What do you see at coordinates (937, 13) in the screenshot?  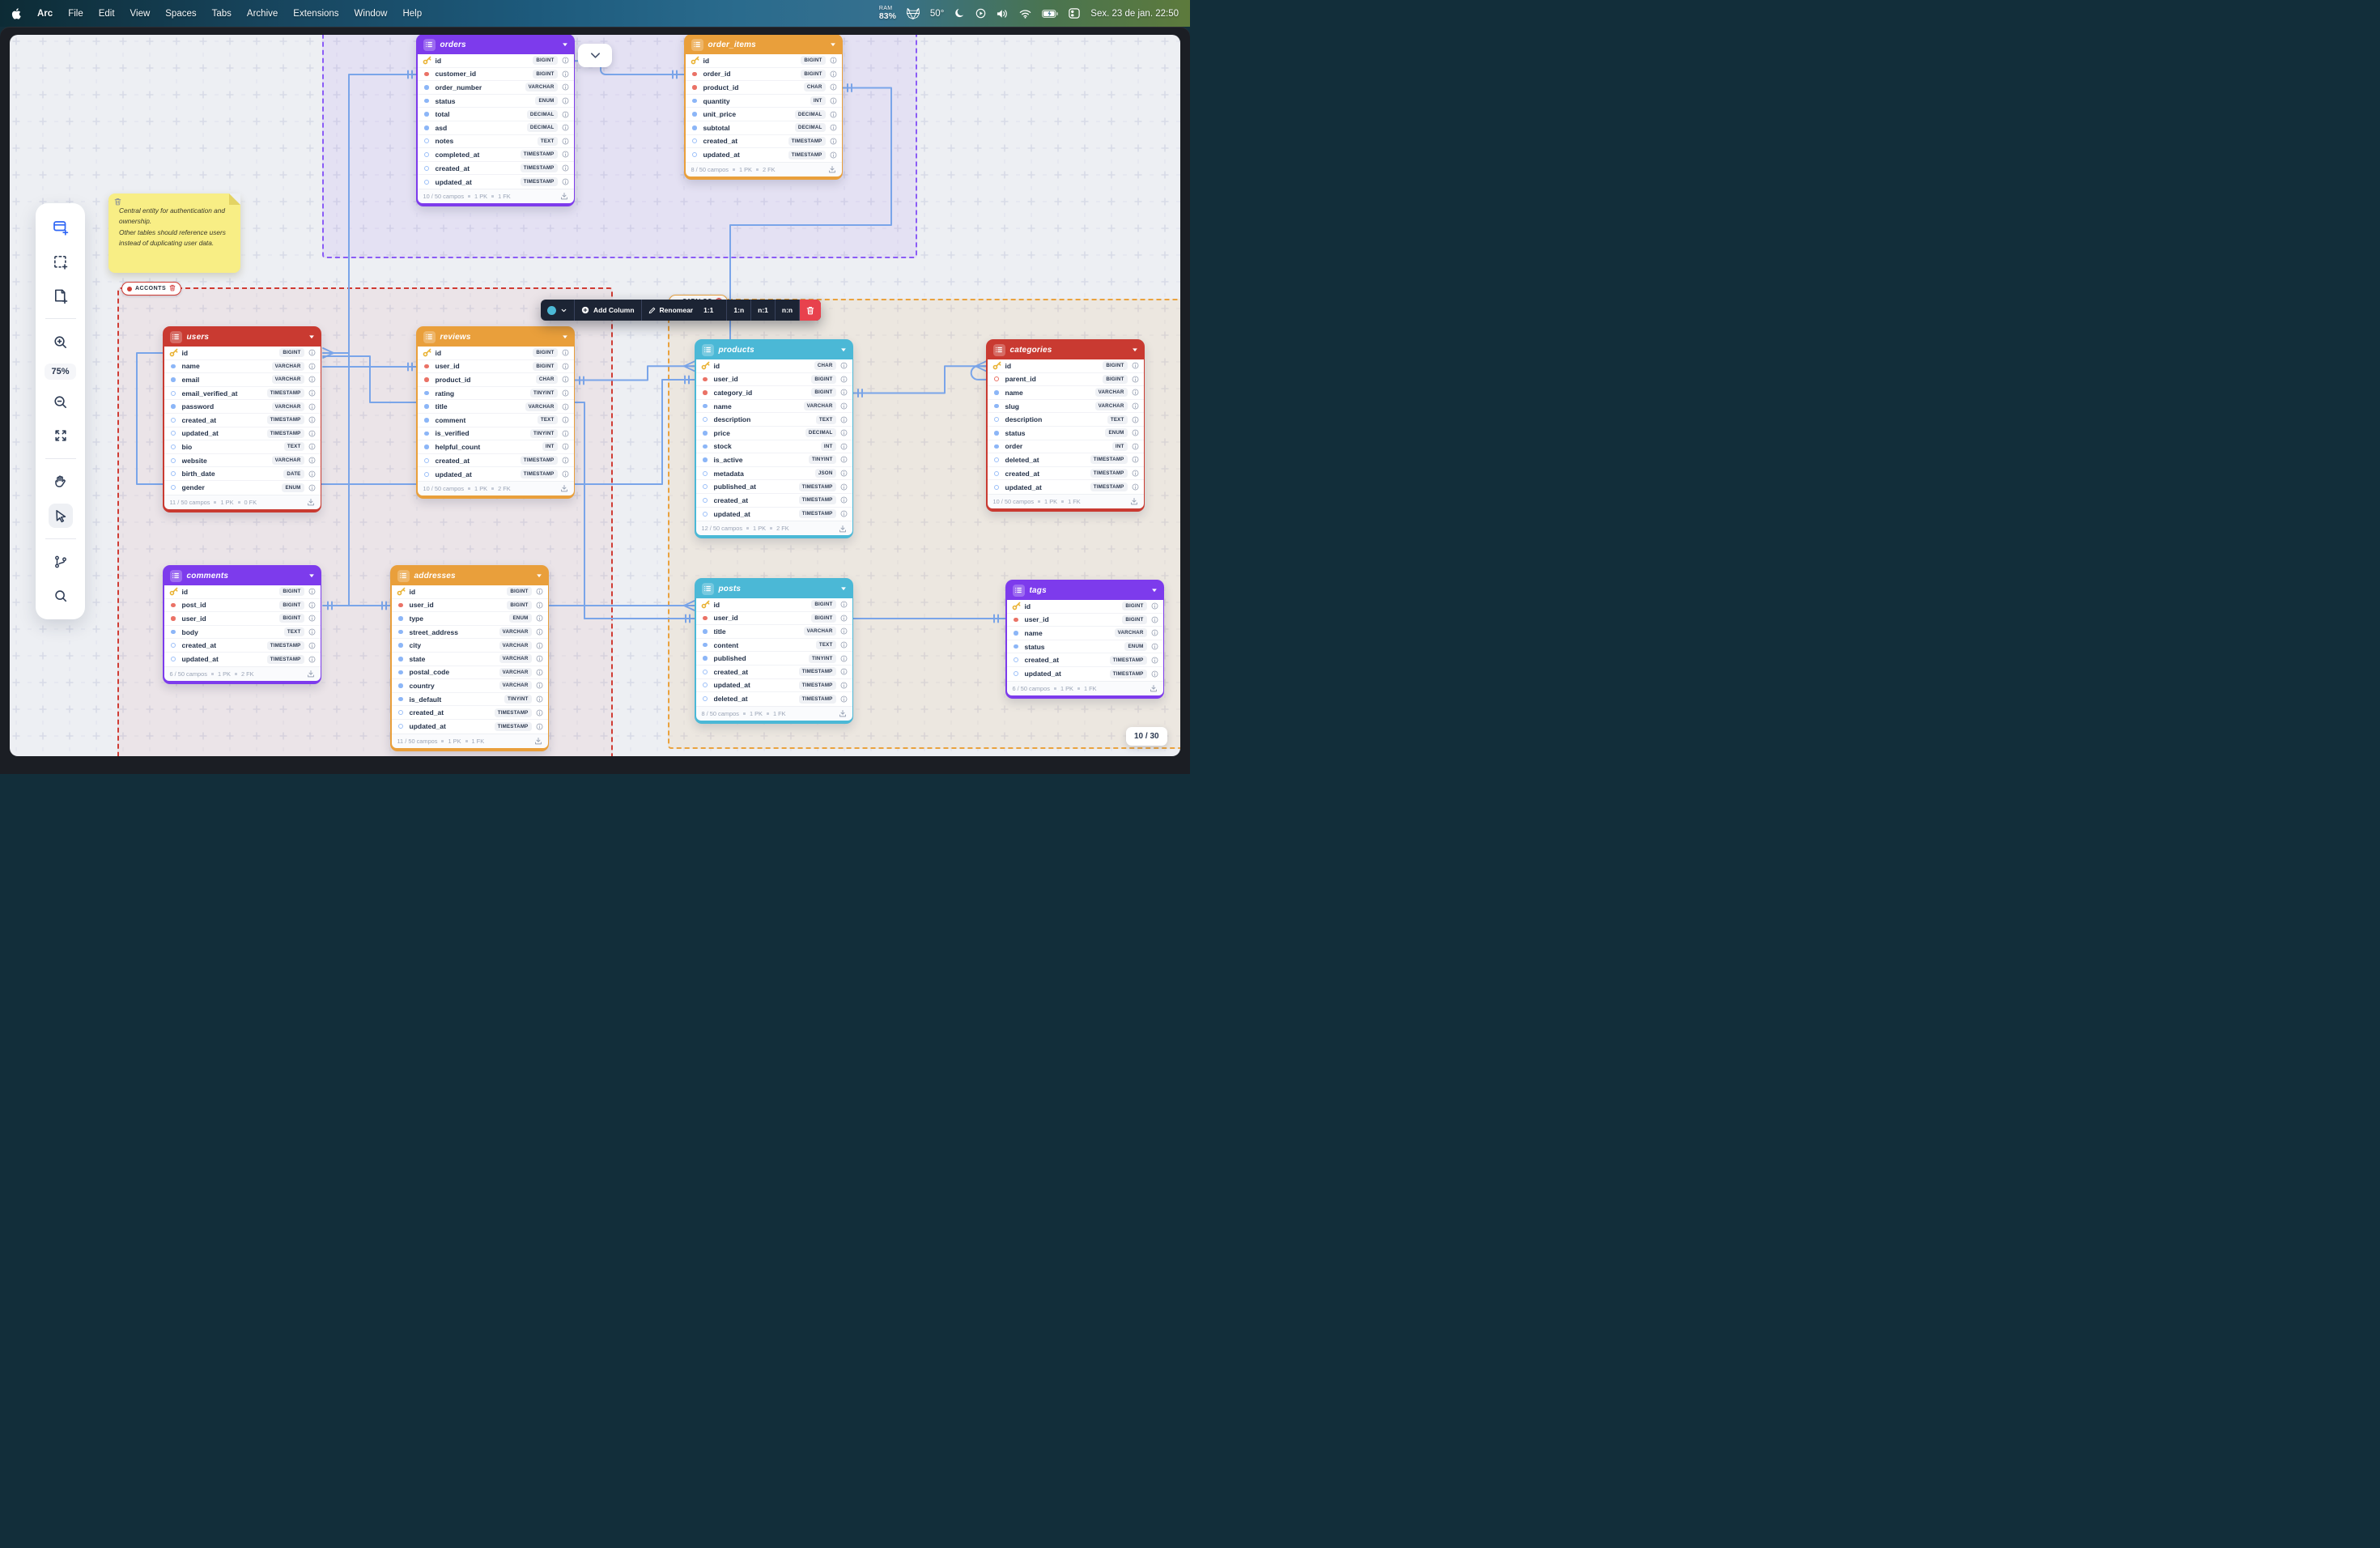 I see `temperature-indicator: 50°` at bounding box center [937, 13].